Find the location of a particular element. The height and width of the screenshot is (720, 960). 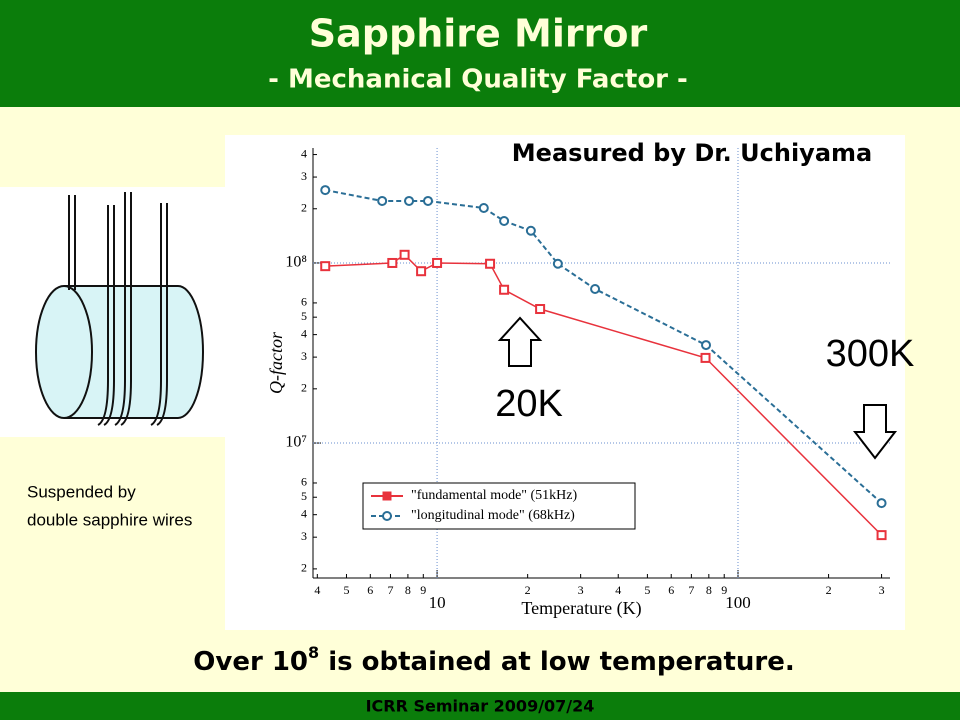

footer-band is located at coordinates (480, 706).